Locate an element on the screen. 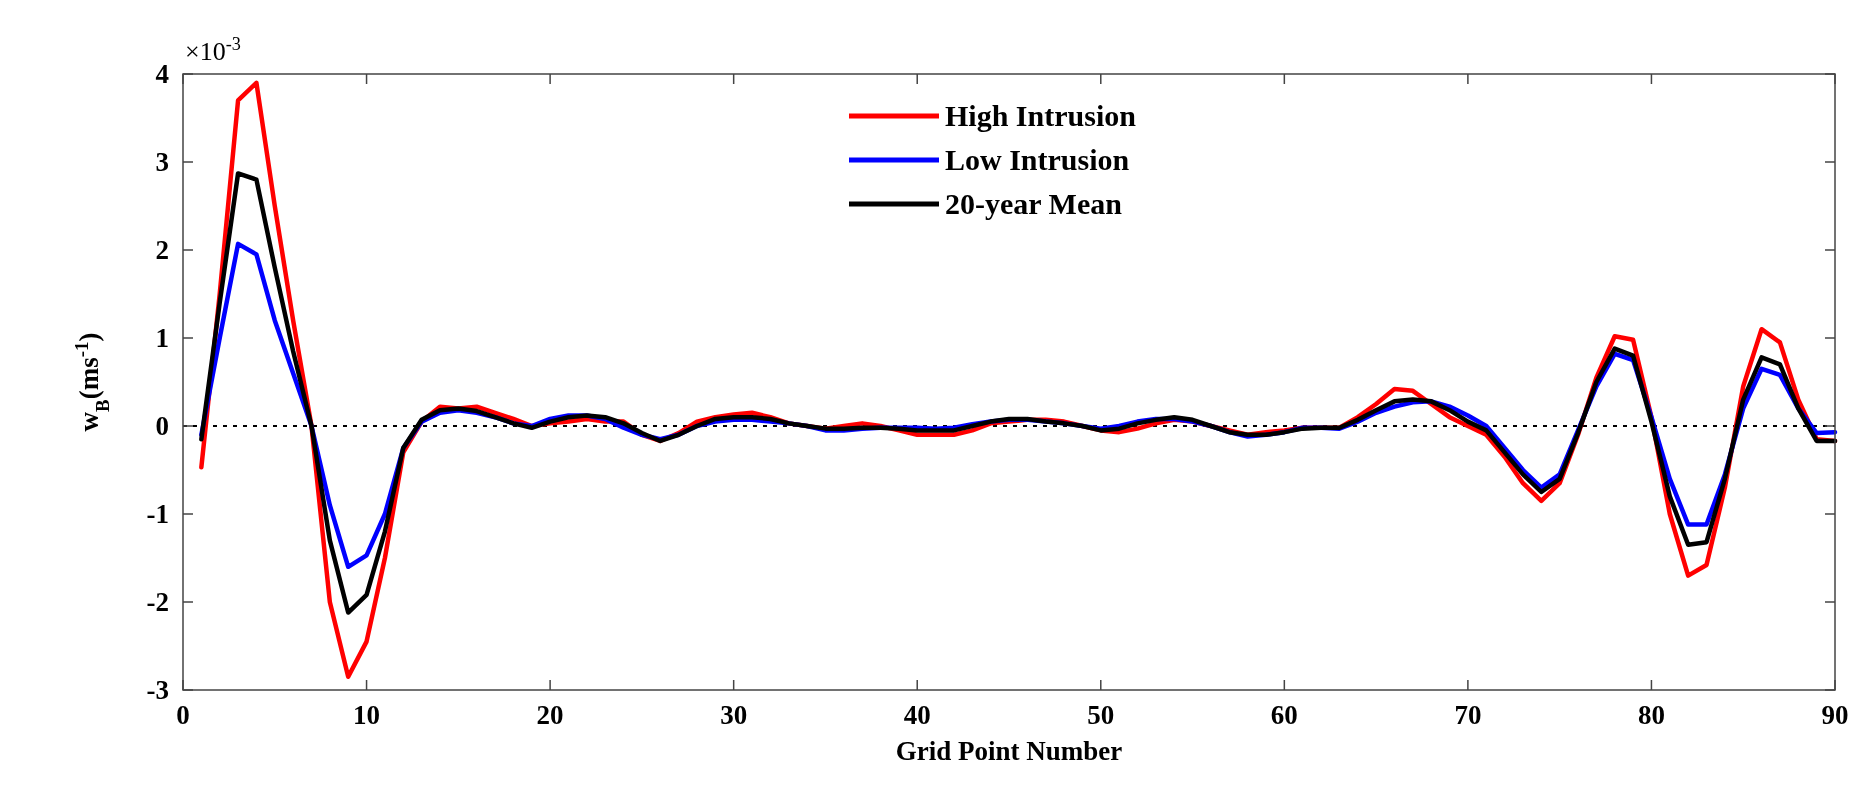  y-tick-label: -3 is located at coordinates (157, 690).